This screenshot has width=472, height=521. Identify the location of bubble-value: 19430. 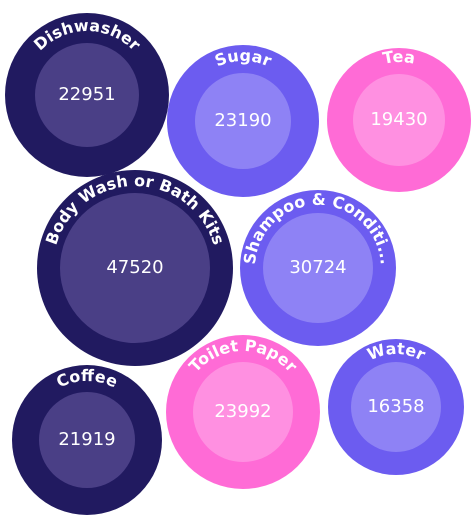
(398, 119).